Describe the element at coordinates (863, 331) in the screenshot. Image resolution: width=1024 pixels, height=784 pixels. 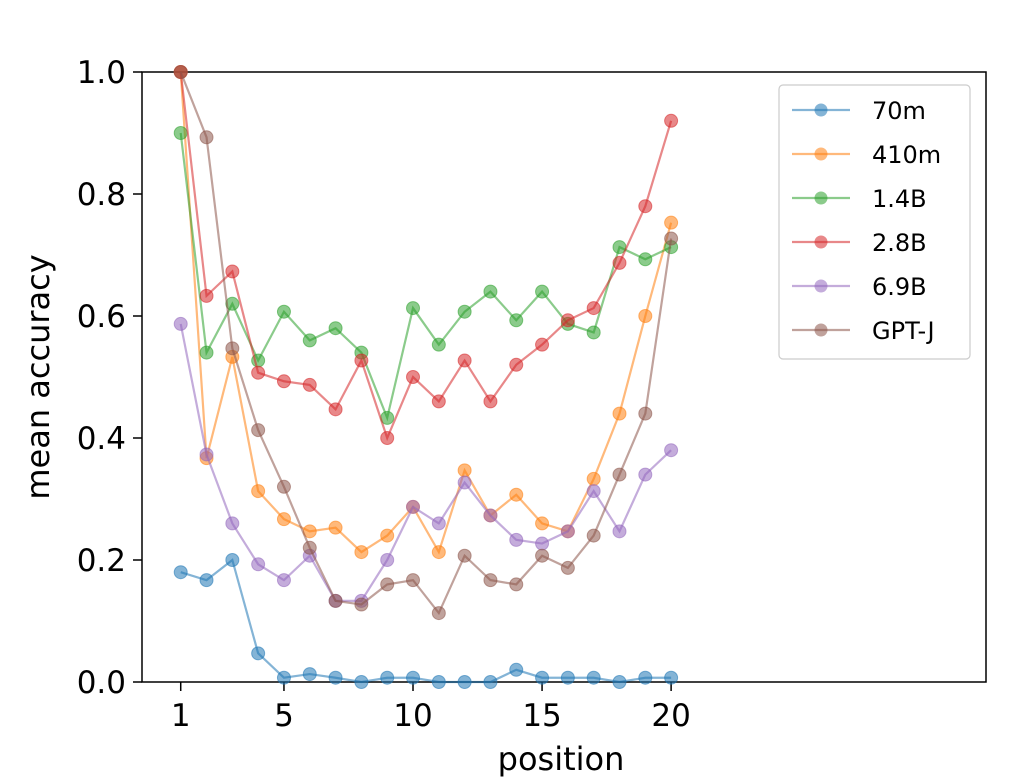
I see `legend-item: GPT-J` at that location.